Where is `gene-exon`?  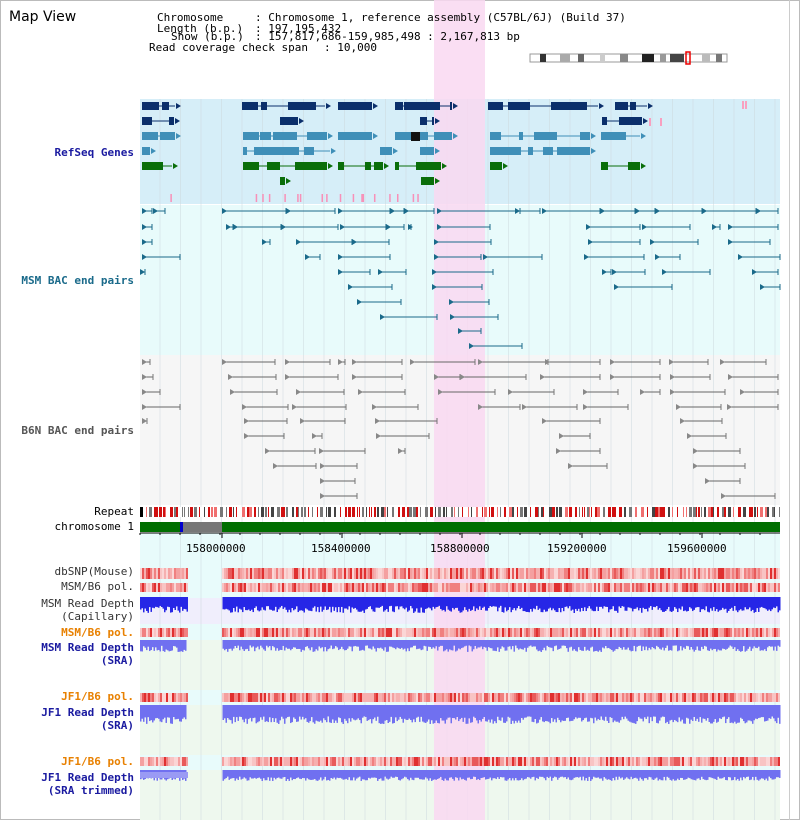
gene-exon is located at coordinates (368, 136).